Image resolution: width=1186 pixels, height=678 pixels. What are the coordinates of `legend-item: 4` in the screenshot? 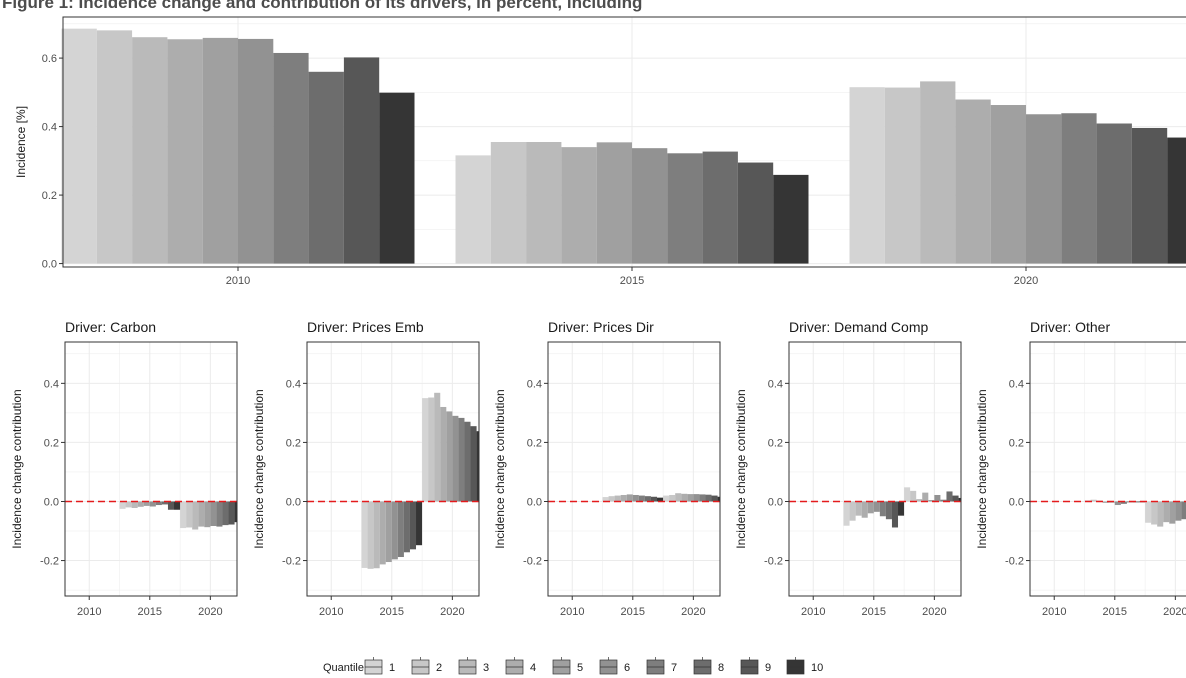 It's located at (520, 666).